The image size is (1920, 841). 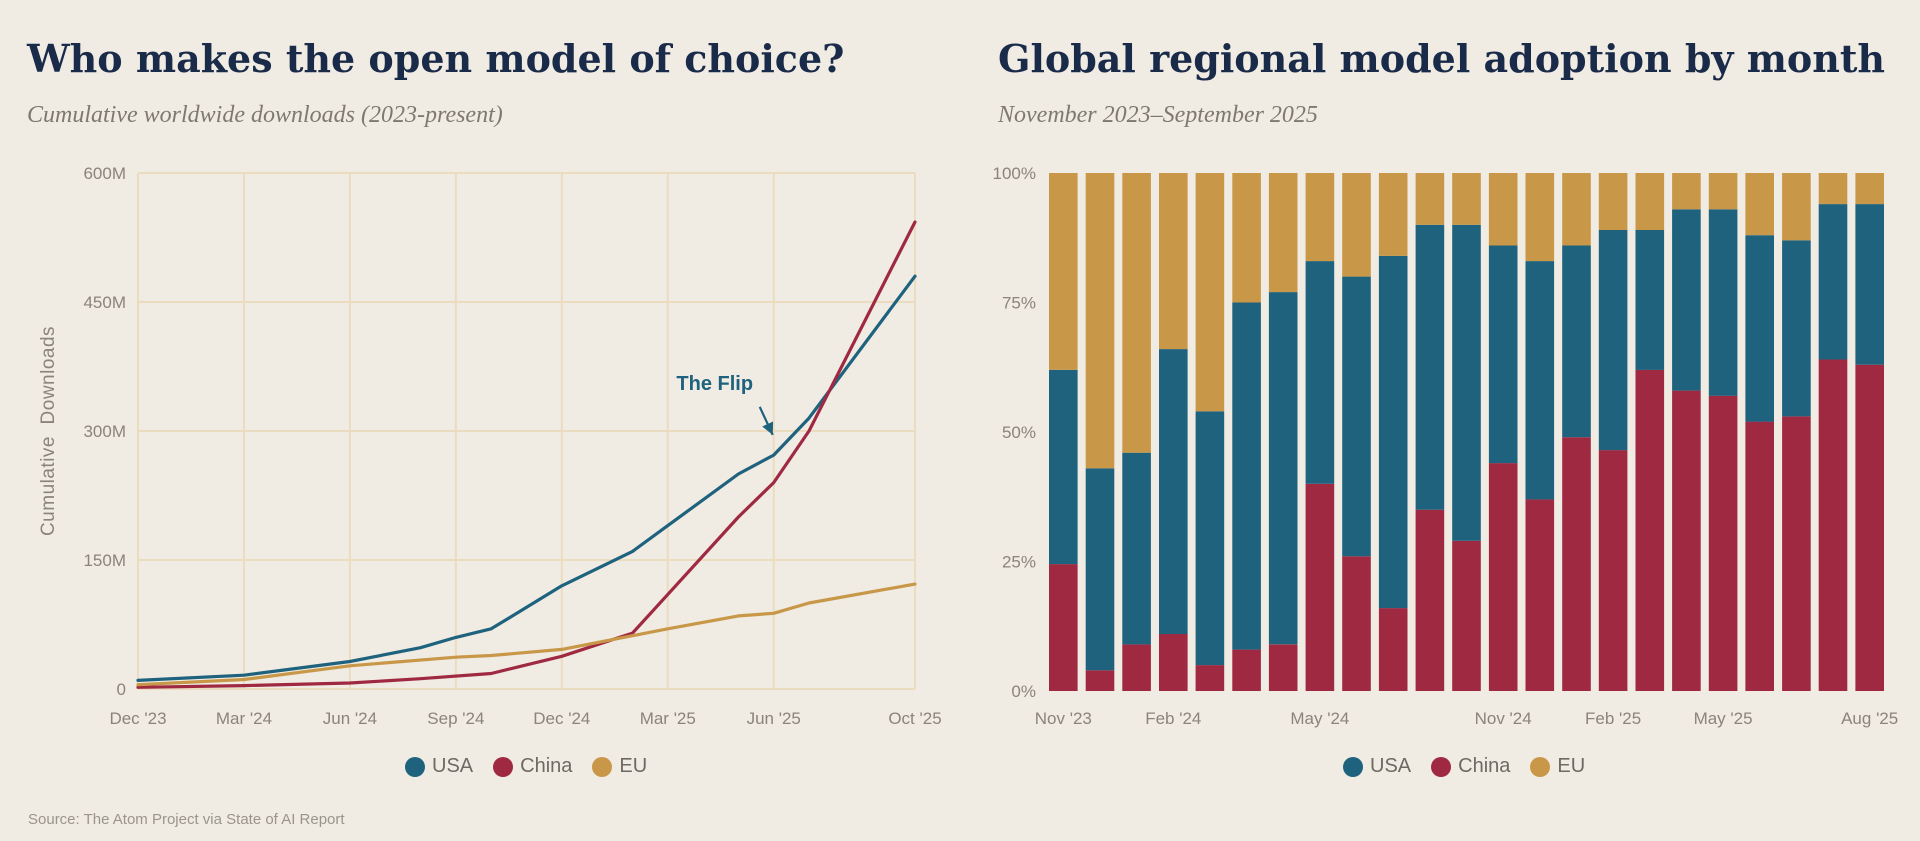 What do you see at coordinates (714, 384) in the screenshot?
I see `annotation-the-flip: The Flip` at bounding box center [714, 384].